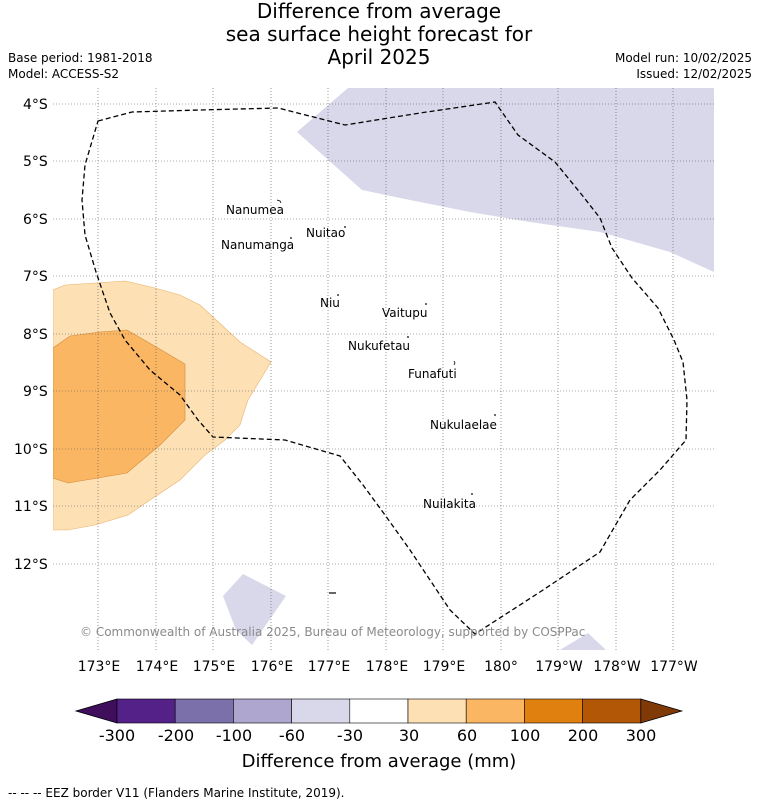  What do you see at coordinates (325, 233) in the screenshot?
I see `island-label-nuitao: Nuitao` at bounding box center [325, 233].